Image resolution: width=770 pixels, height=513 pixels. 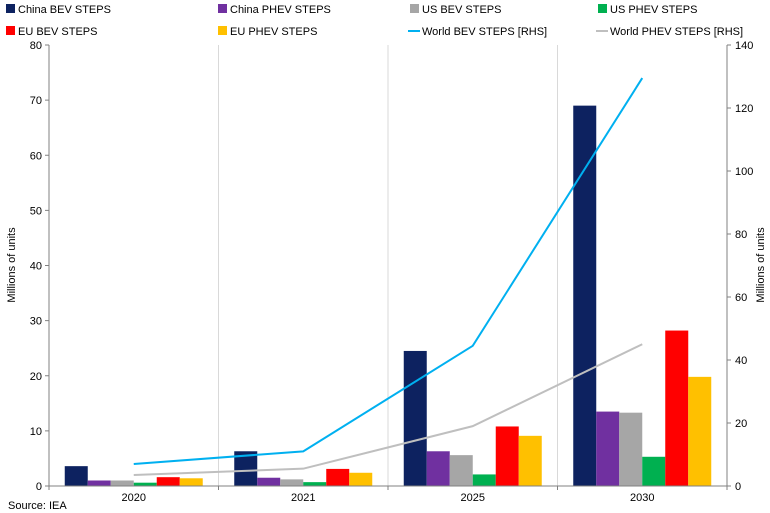 What do you see at coordinates (738, 487) in the screenshot?
I see `y-tick-label-right: 0` at bounding box center [738, 487].